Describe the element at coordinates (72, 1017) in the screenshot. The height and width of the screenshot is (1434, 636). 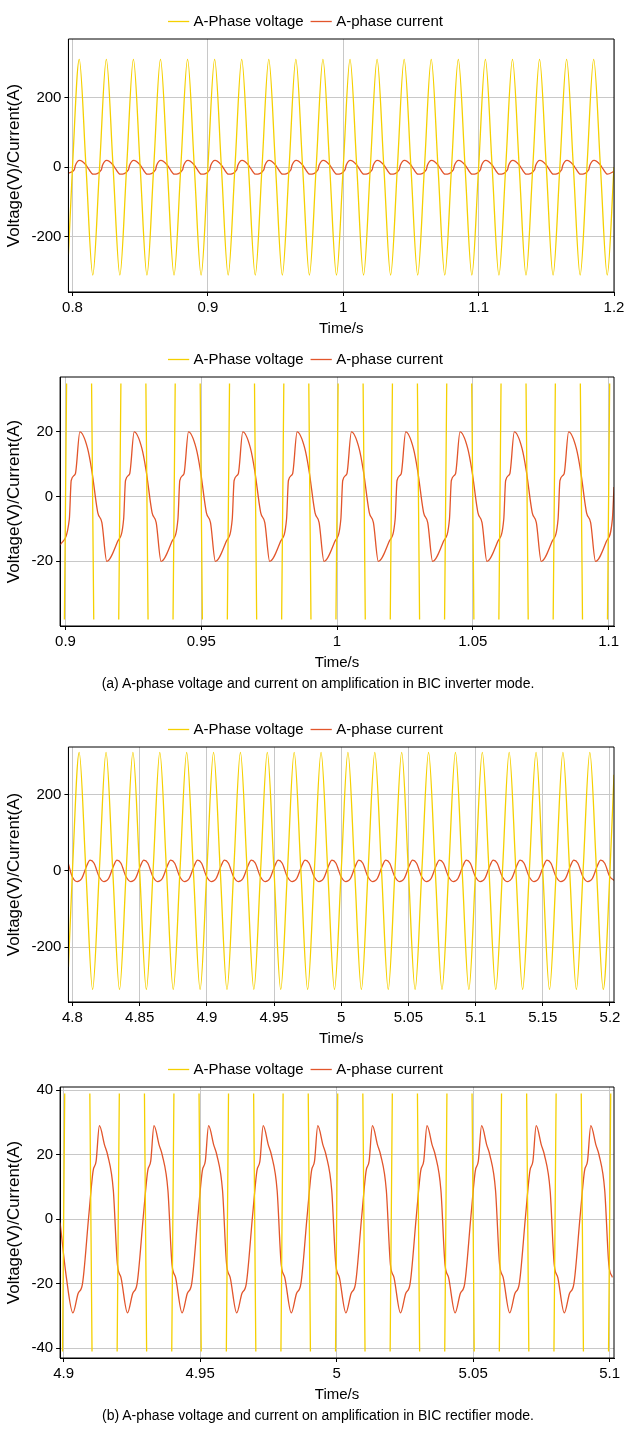
I see `x-tick-label: 4.8` at that location.